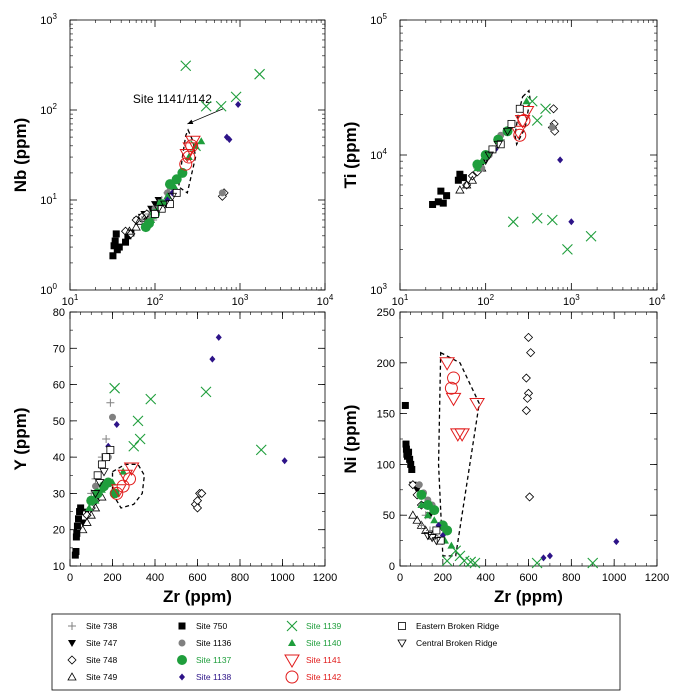 Image resolution: width=684 pixels, height=700 pixels. I want to click on x-tick-label: 10³, so click(240, 300).